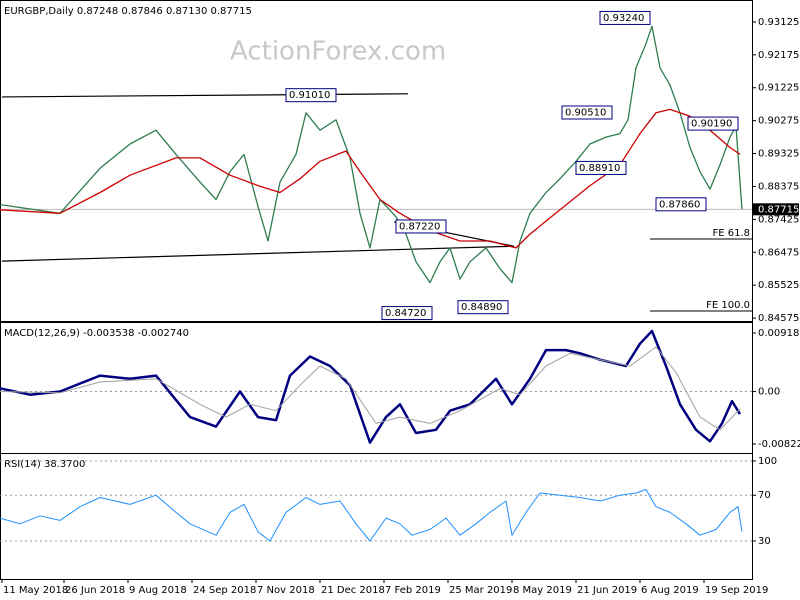  Describe the element at coordinates (35, 590) in the screenshot. I see `x-tick-label: 11 May 2018` at that location.